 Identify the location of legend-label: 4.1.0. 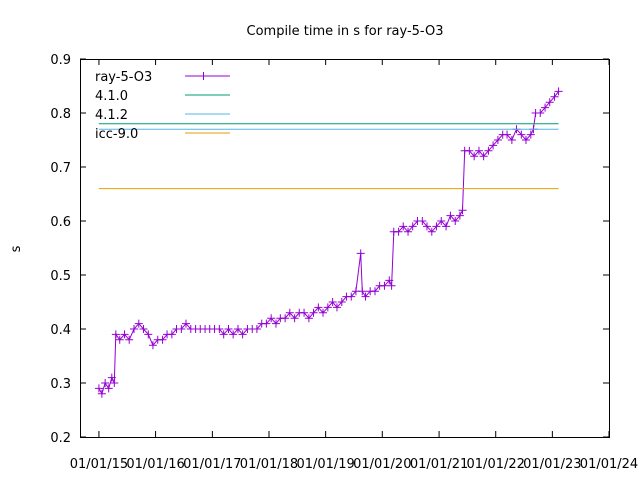
(111, 96).